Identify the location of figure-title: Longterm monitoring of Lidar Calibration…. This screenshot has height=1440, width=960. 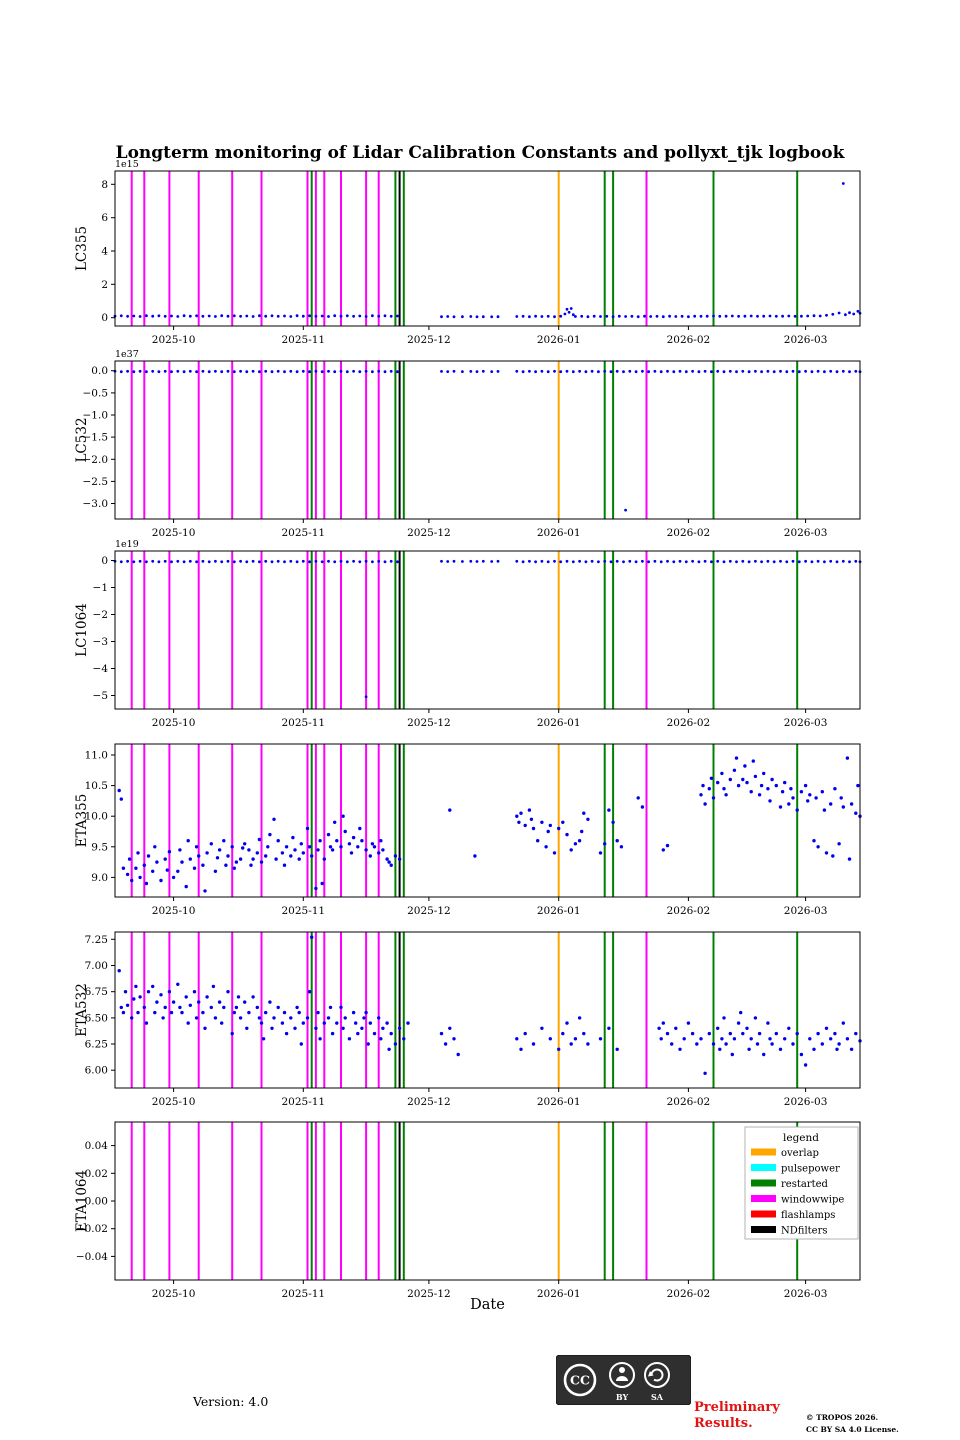
(480, 153).